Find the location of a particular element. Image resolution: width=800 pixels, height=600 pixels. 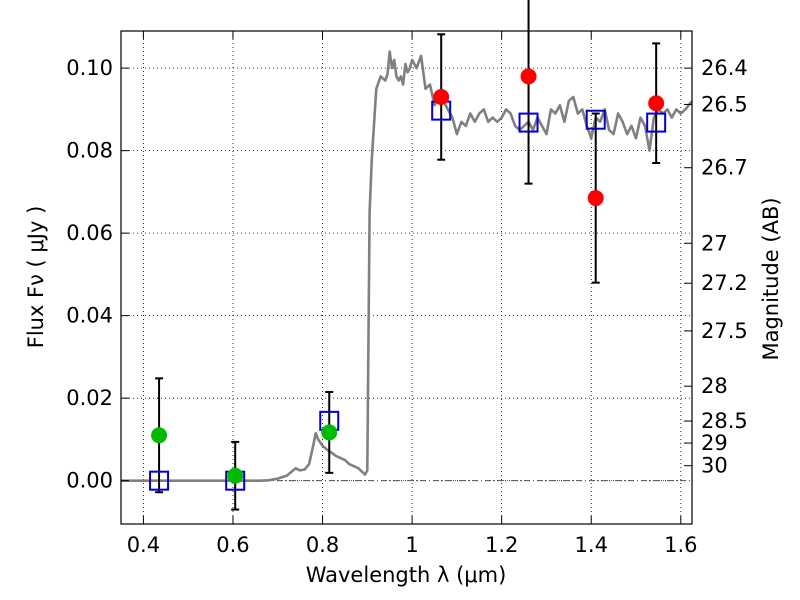

y-tick-label: 0.10 is located at coordinates (89, 68).